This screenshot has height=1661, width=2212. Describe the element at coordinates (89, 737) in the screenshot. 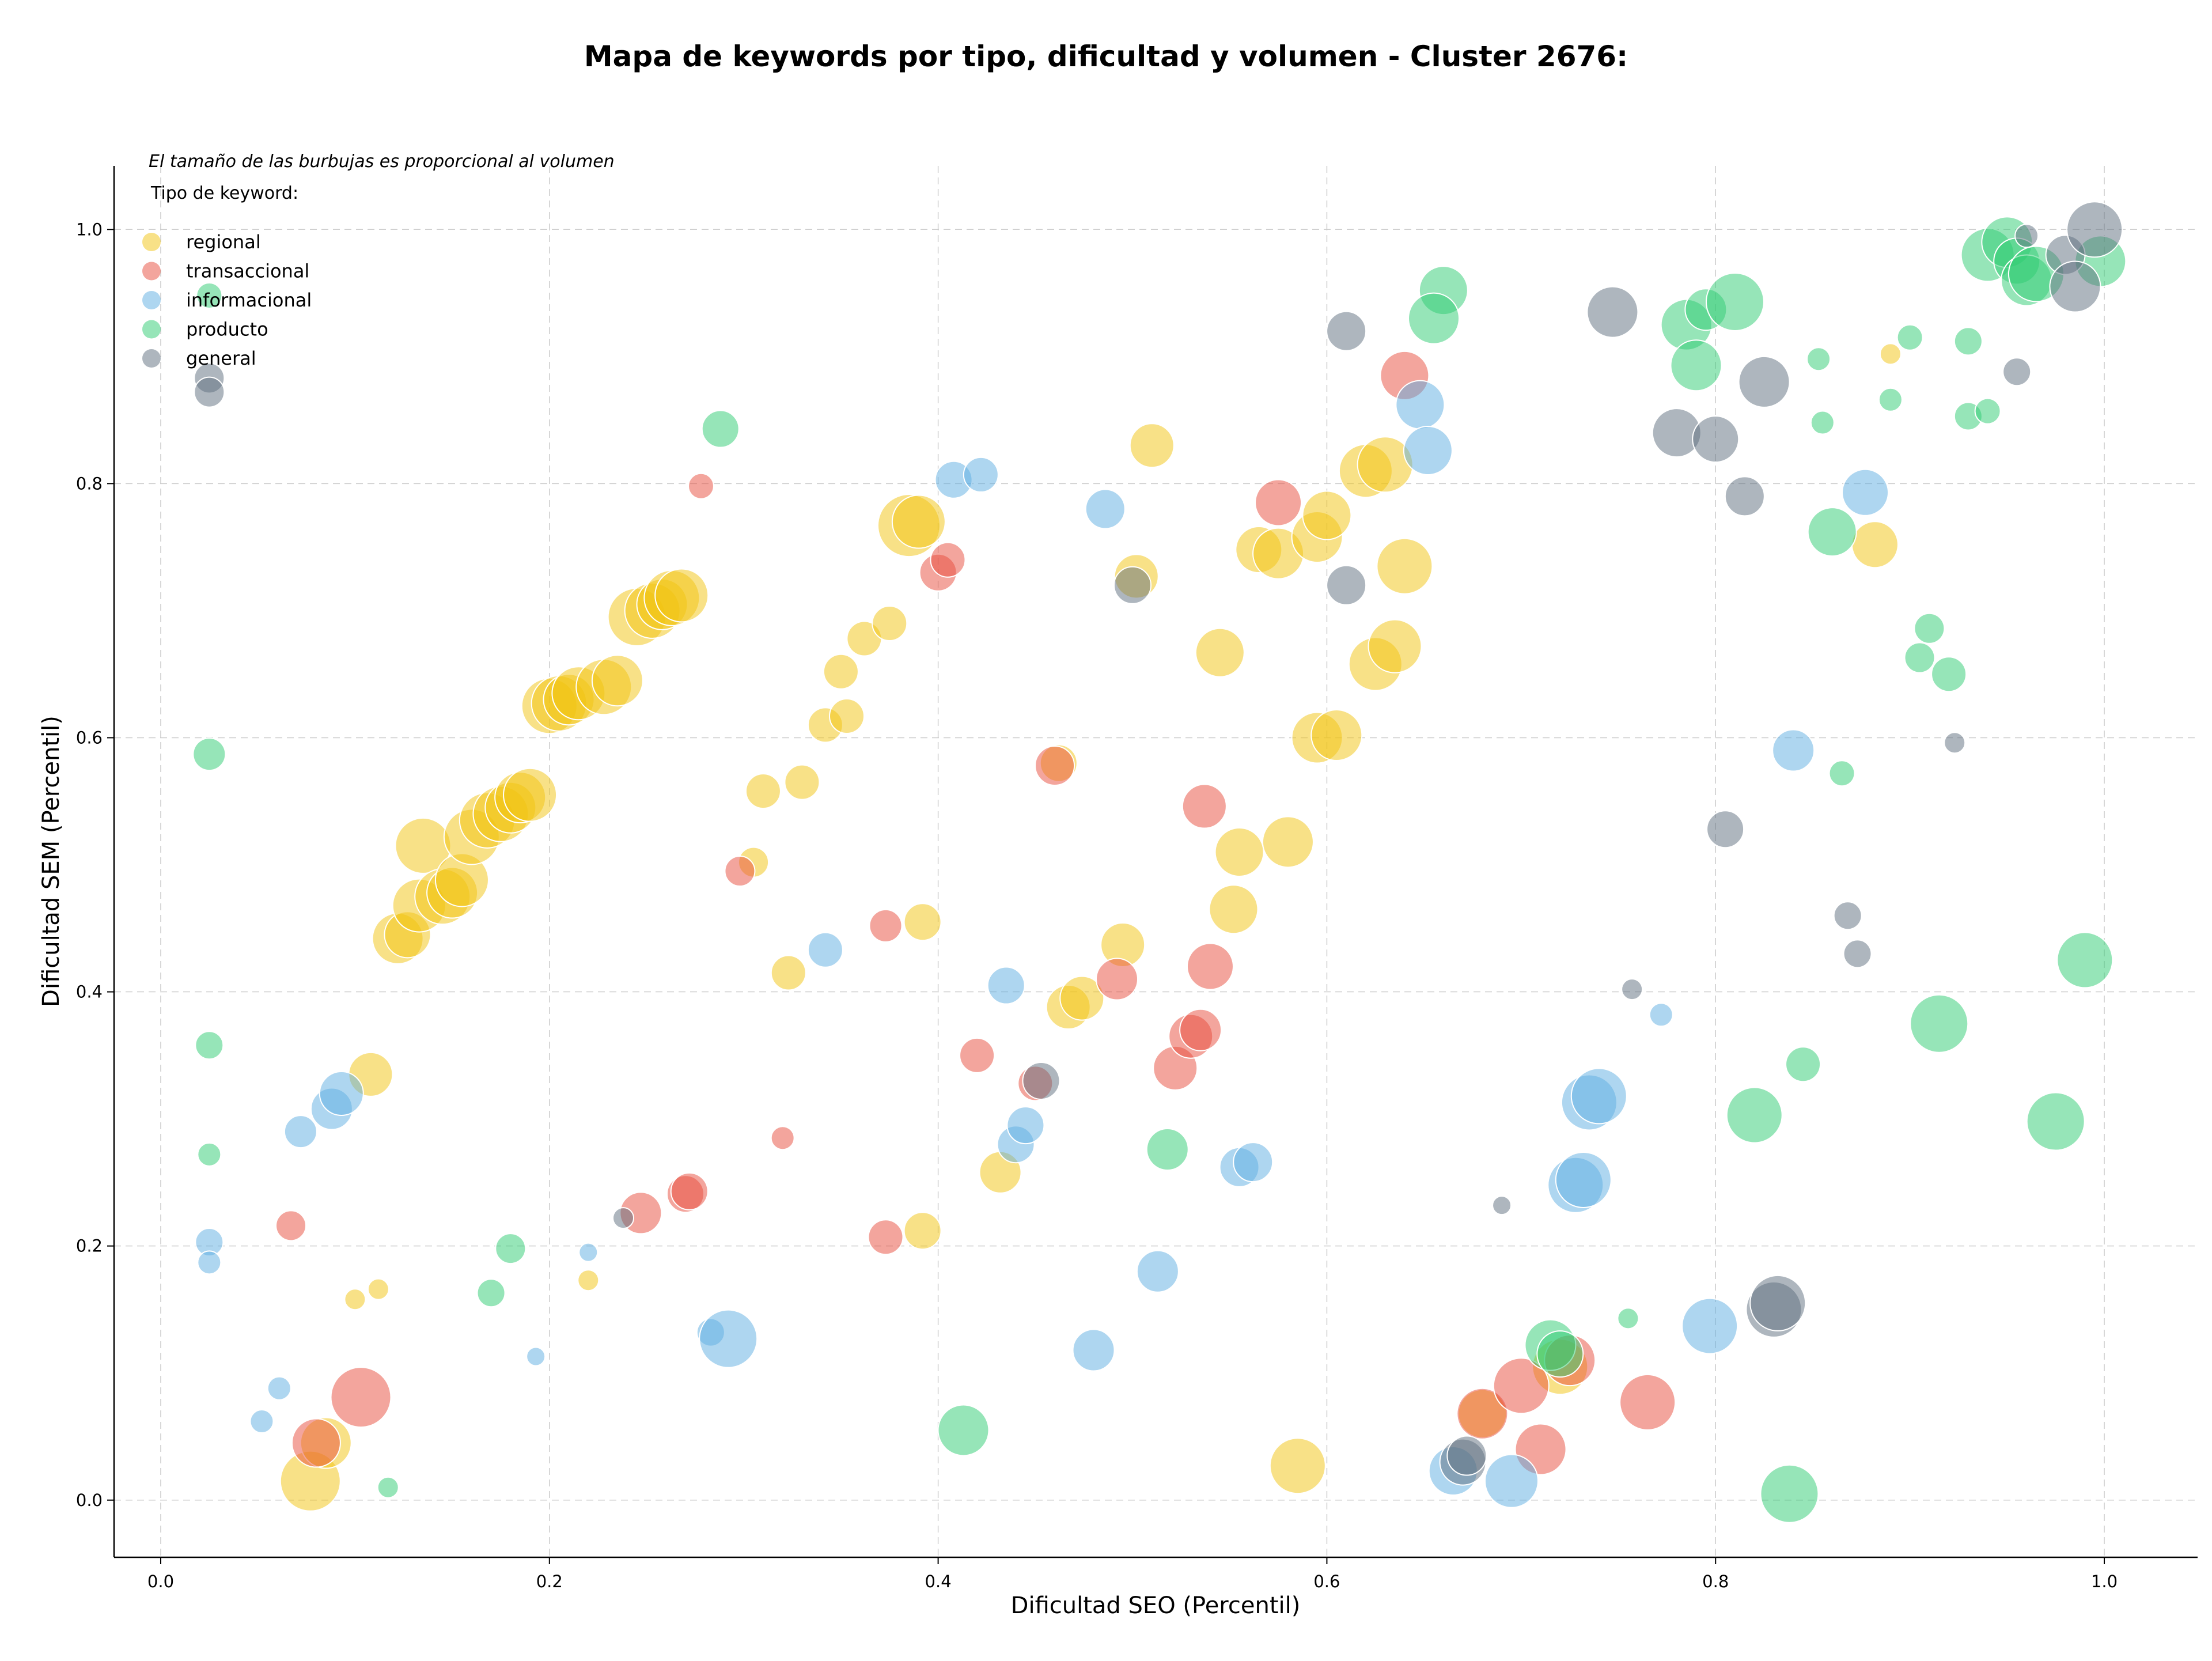

I see `y-tick-label: 0.6` at that location.